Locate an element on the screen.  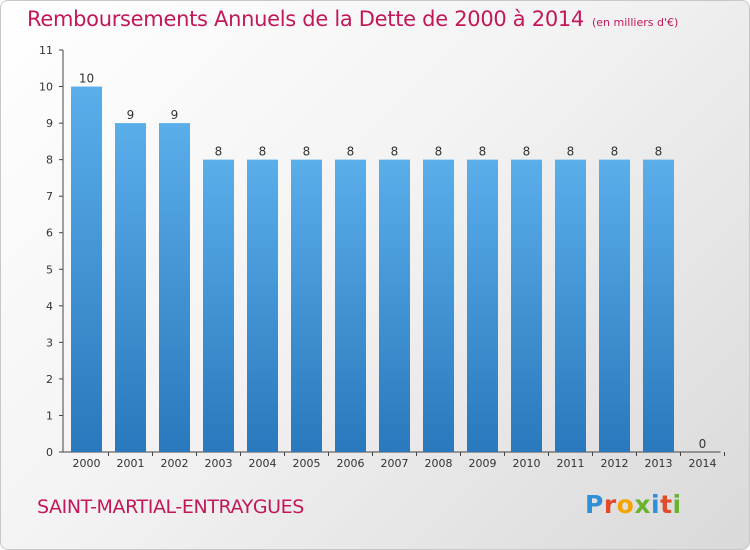
y-tick-label: 4 is located at coordinates (49, 306).